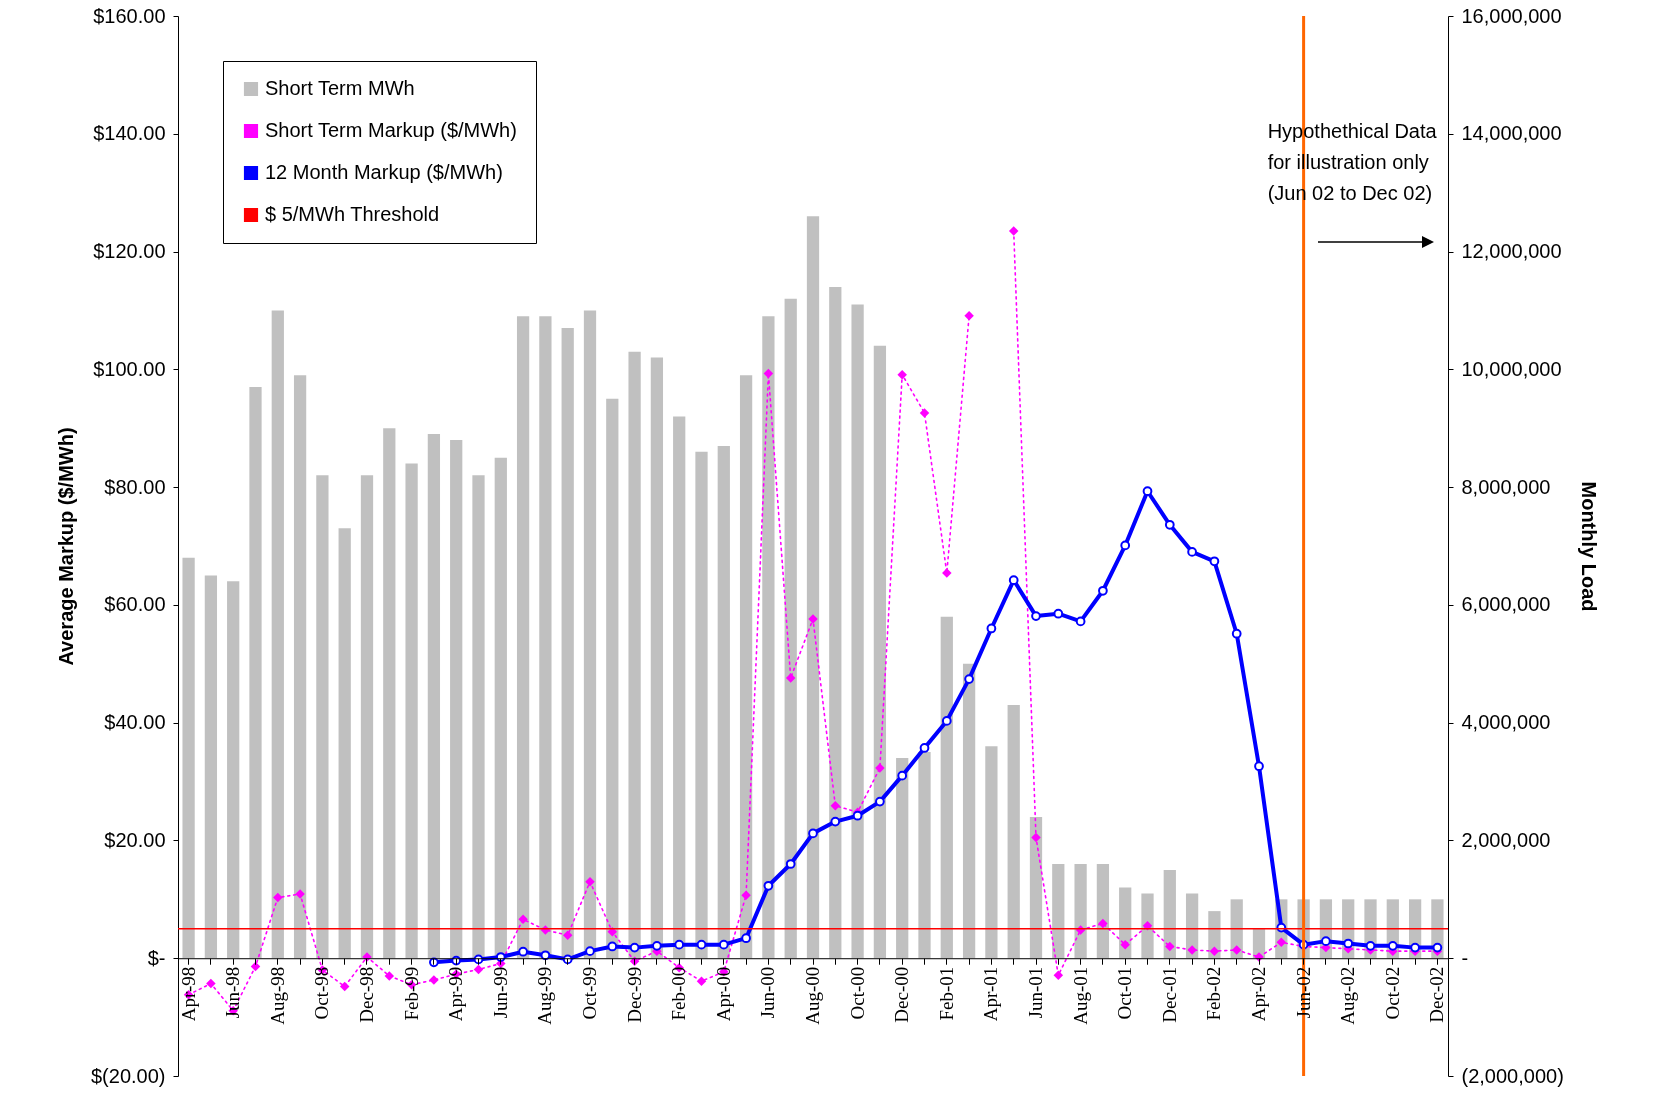  Describe the element at coordinates (66, 546) in the screenshot. I see `y-axis-title: Average Markup ($/MWh)` at that location.